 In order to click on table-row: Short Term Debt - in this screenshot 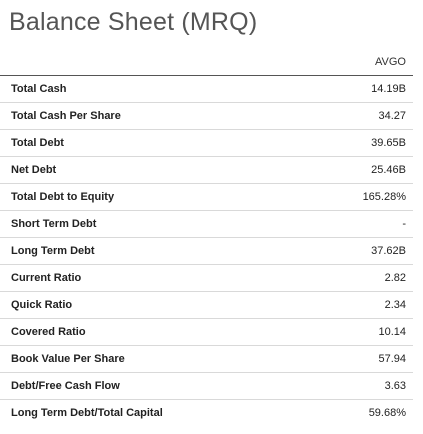, I will do `click(206, 223)`.